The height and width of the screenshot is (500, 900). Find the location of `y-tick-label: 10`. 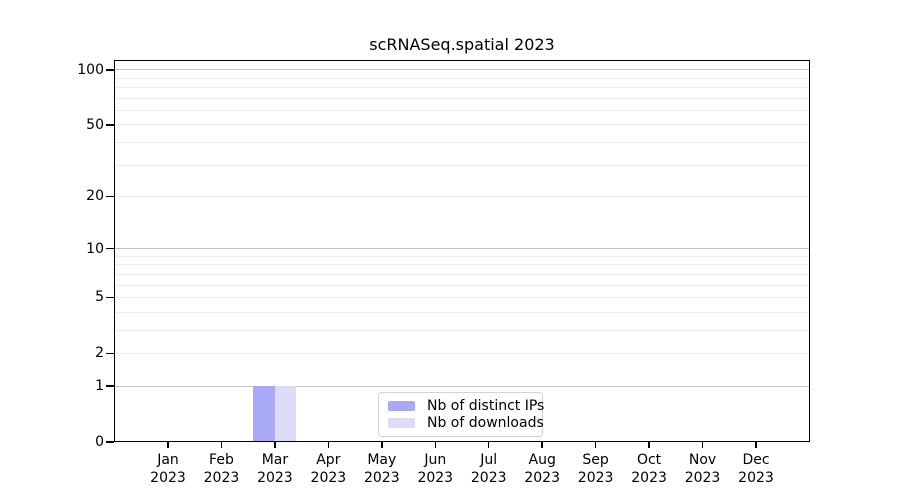

y-tick-label: 10 is located at coordinates (95, 248).